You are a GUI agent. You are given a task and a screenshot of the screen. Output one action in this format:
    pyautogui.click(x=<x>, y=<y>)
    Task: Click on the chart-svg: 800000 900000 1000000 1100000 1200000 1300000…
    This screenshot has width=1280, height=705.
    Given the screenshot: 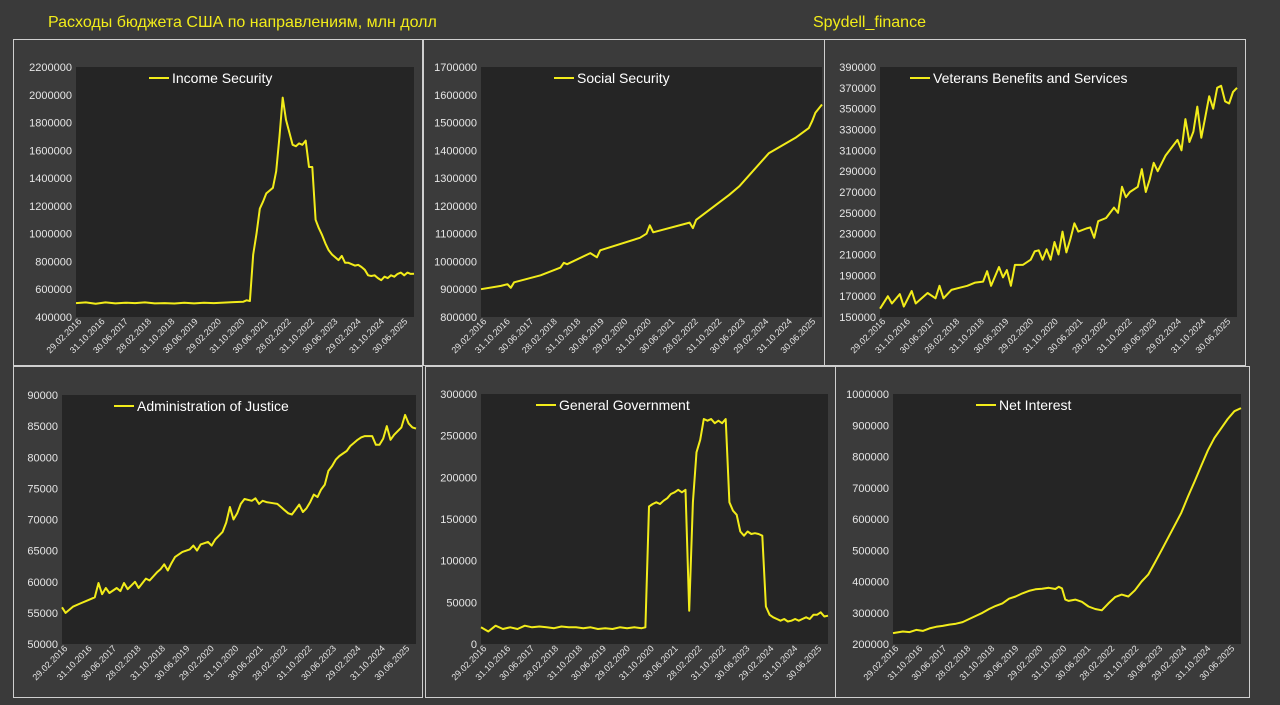 What is the action you would take?
    pyautogui.click(x=628, y=208)
    